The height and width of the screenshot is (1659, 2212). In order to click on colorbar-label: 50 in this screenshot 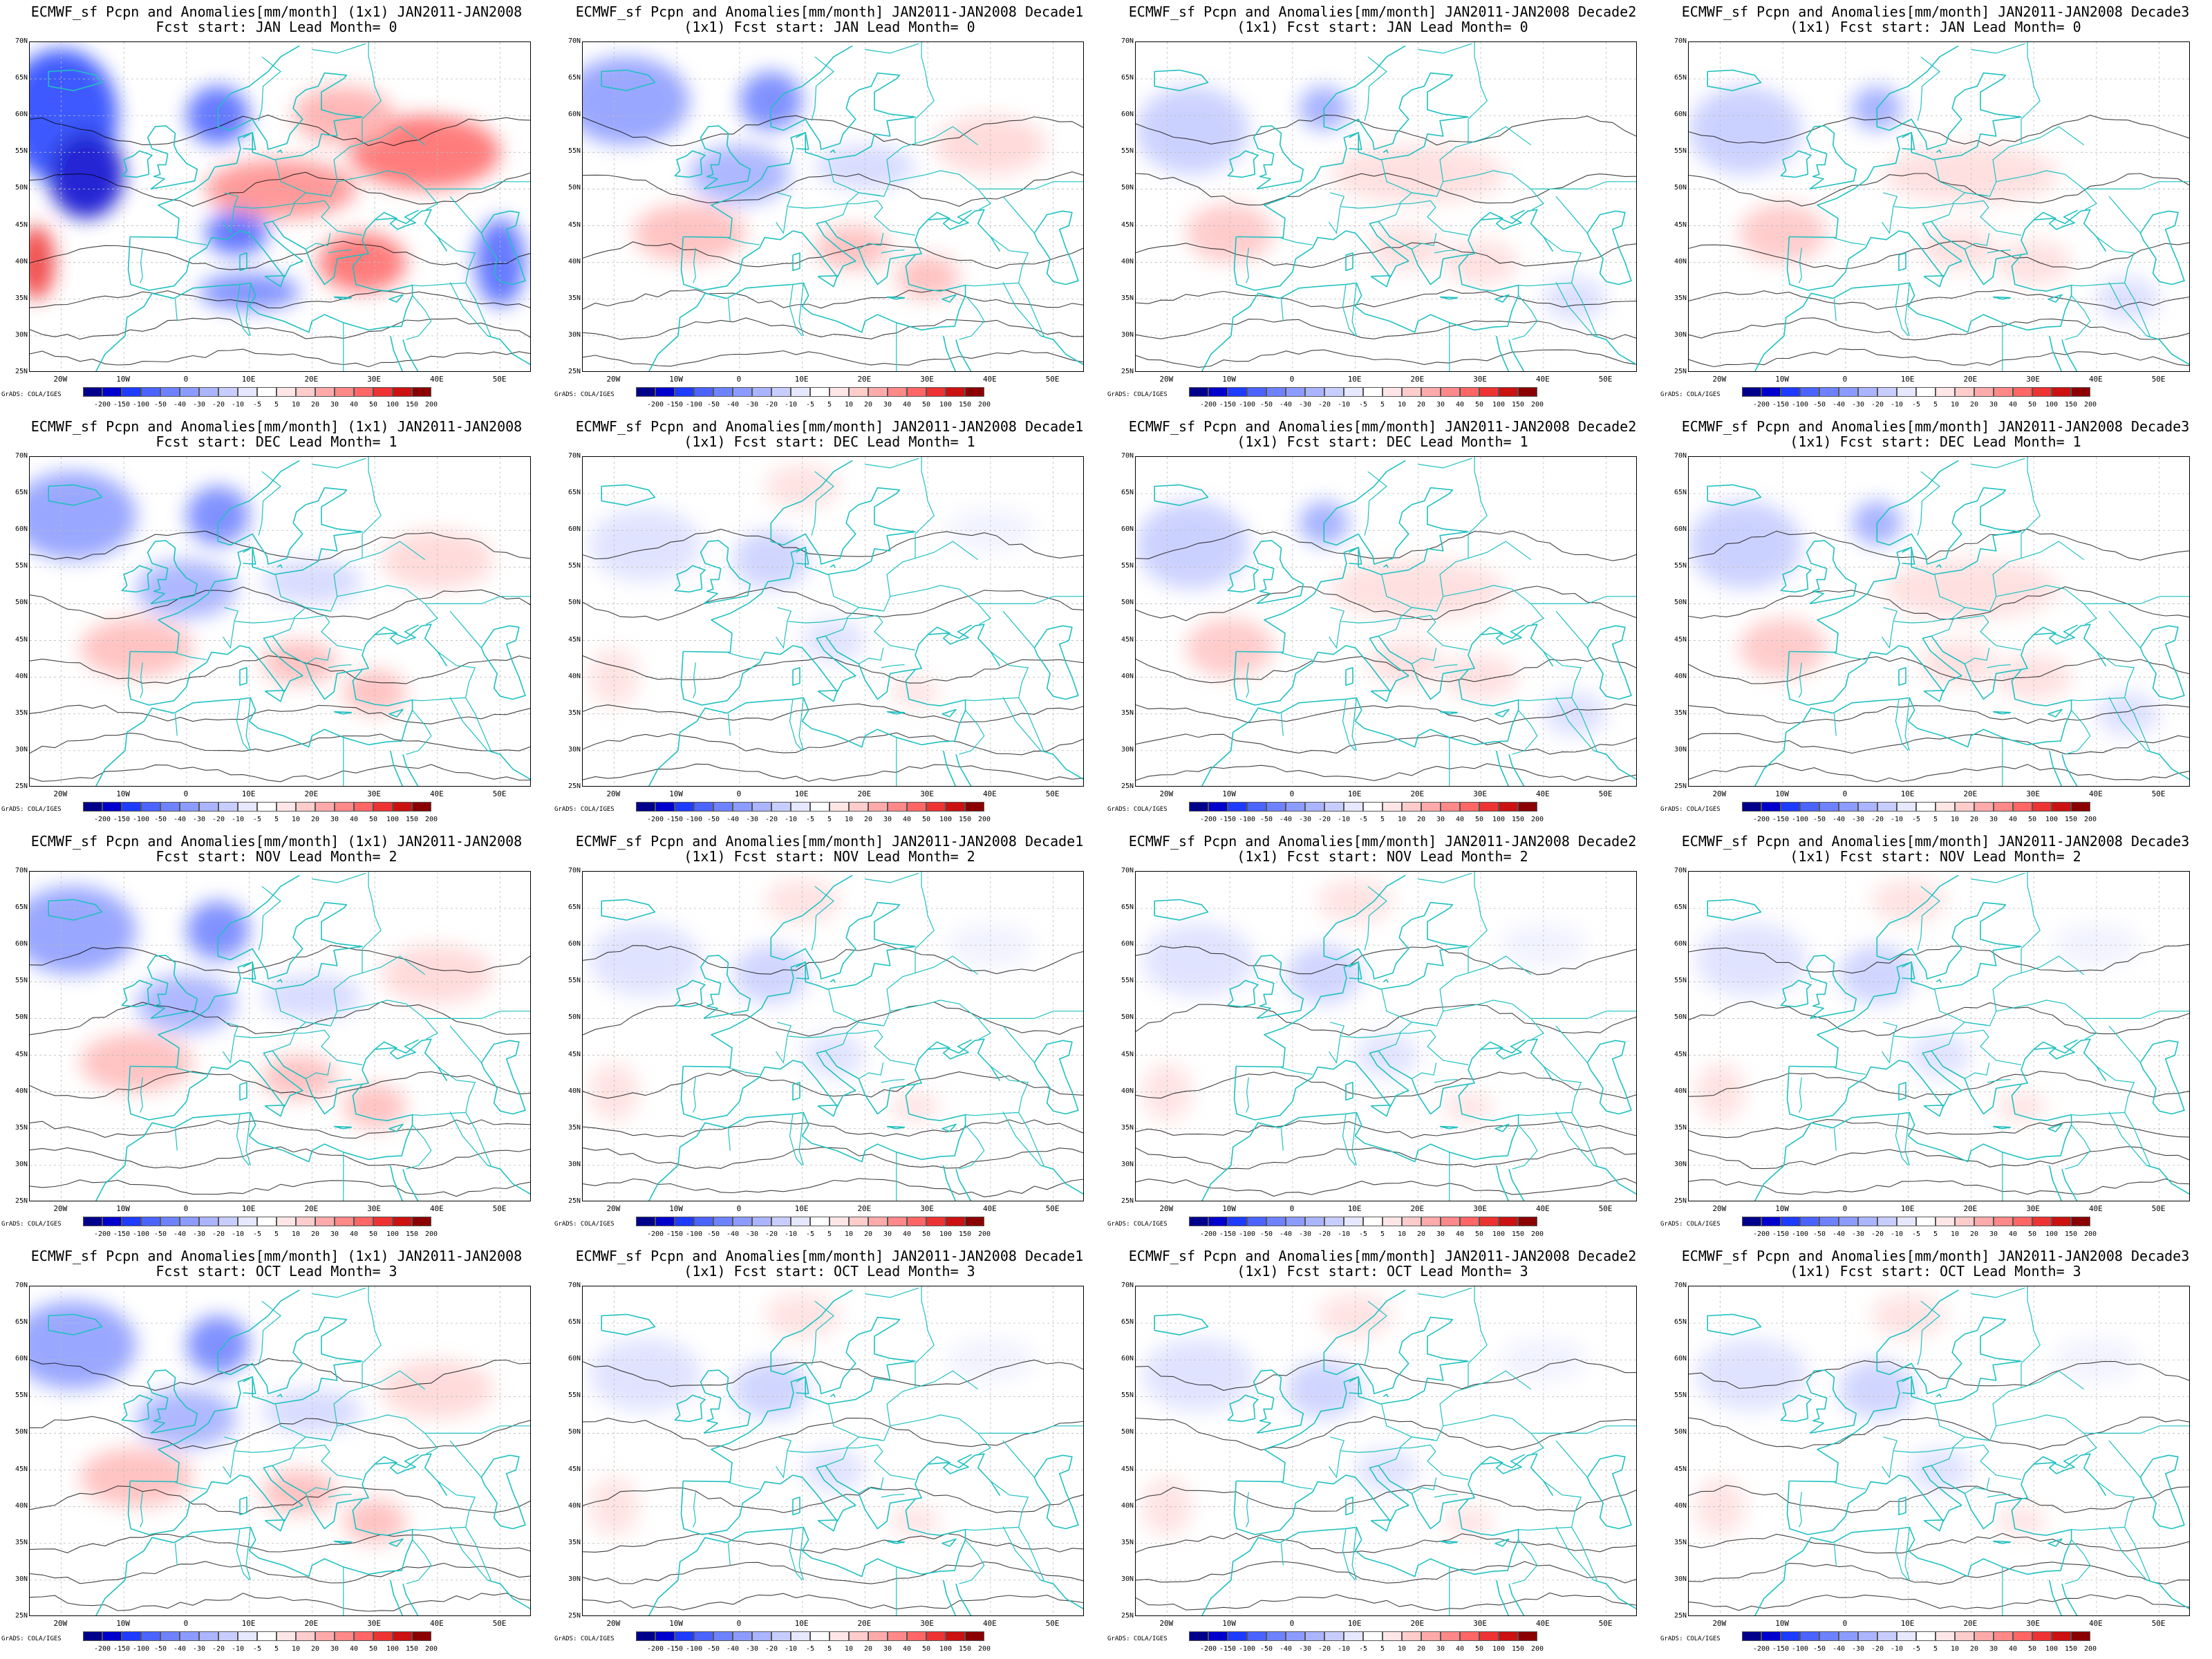, I will do `click(1479, 819)`.